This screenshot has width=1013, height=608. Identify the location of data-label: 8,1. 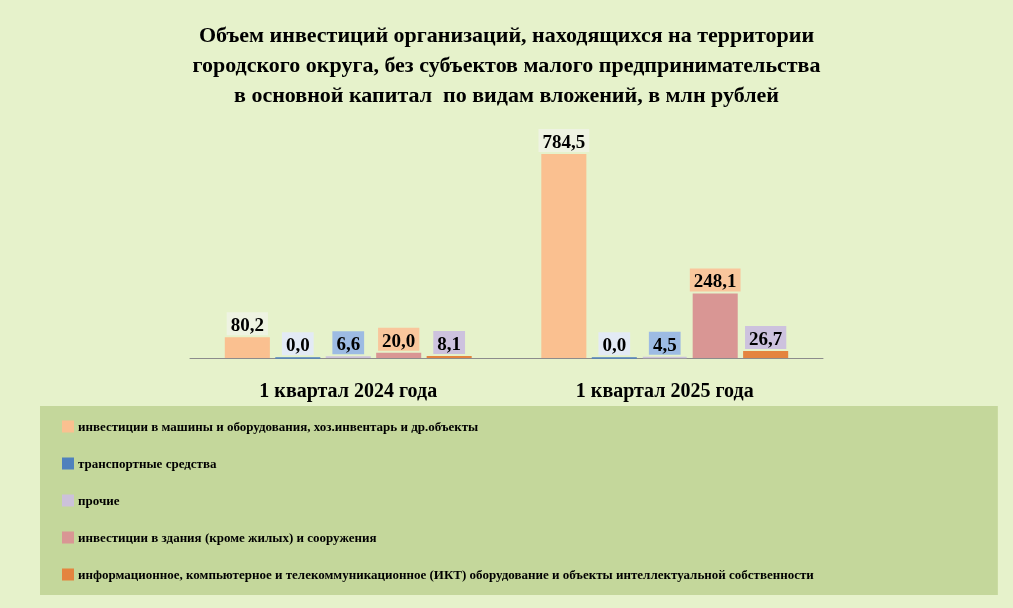
(449, 343).